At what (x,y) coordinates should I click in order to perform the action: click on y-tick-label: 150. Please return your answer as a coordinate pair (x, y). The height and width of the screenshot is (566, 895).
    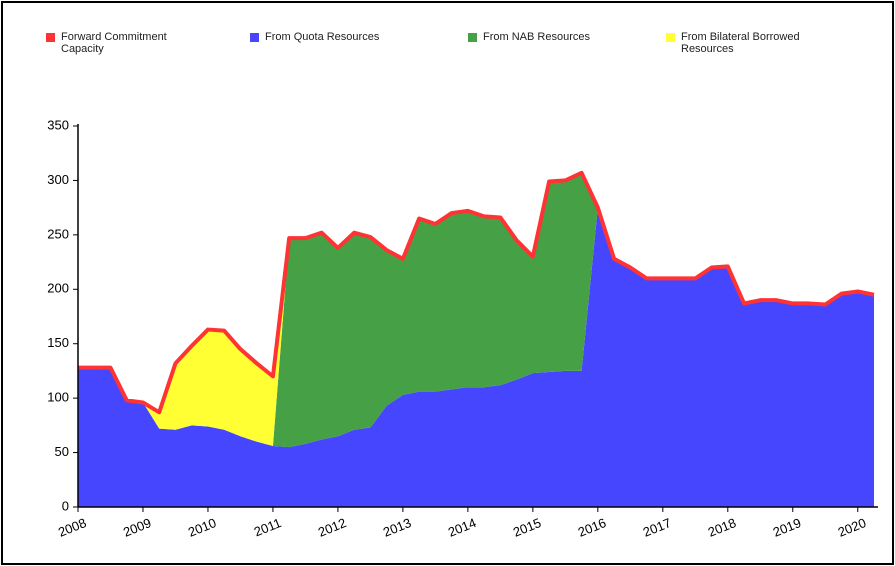
    Looking at the image, I should click on (58, 342).